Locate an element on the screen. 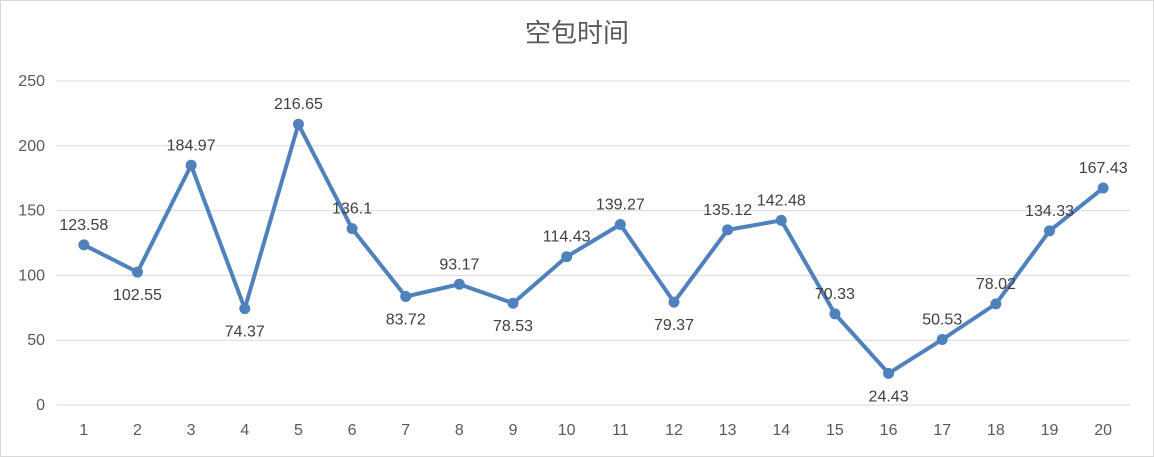 This screenshot has height=457, width=1154. y-axis-ticks: 0 50 100 150 200 250 is located at coordinates (31, 243).